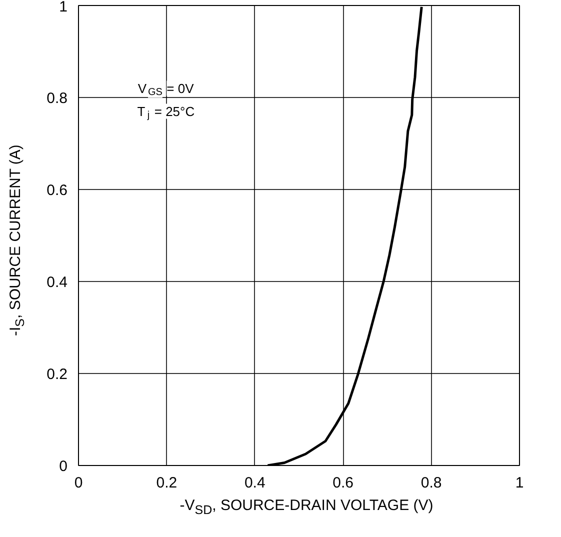 The image size is (561, 537). What do you see at coordinates (78, 483) in the screenshot?
I see `x-tick-label: 0` at bounding box center [78, 483].